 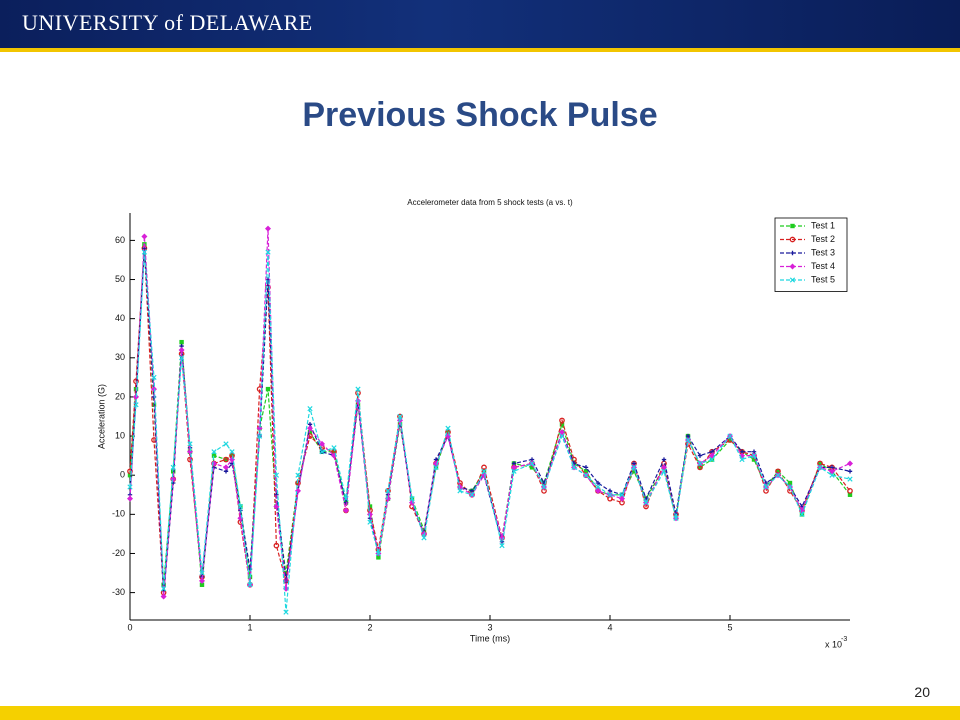 What do you see at coordinates (844, 639) in the screenshot?
I see `x-multiplier-exponent: -3` at bounding box center [844, 639].